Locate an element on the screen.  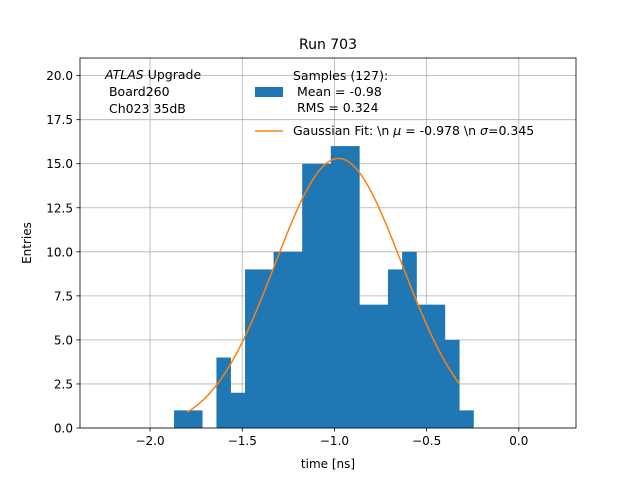
y-tick-label: 2.5 is located at coordinates (63, 384).